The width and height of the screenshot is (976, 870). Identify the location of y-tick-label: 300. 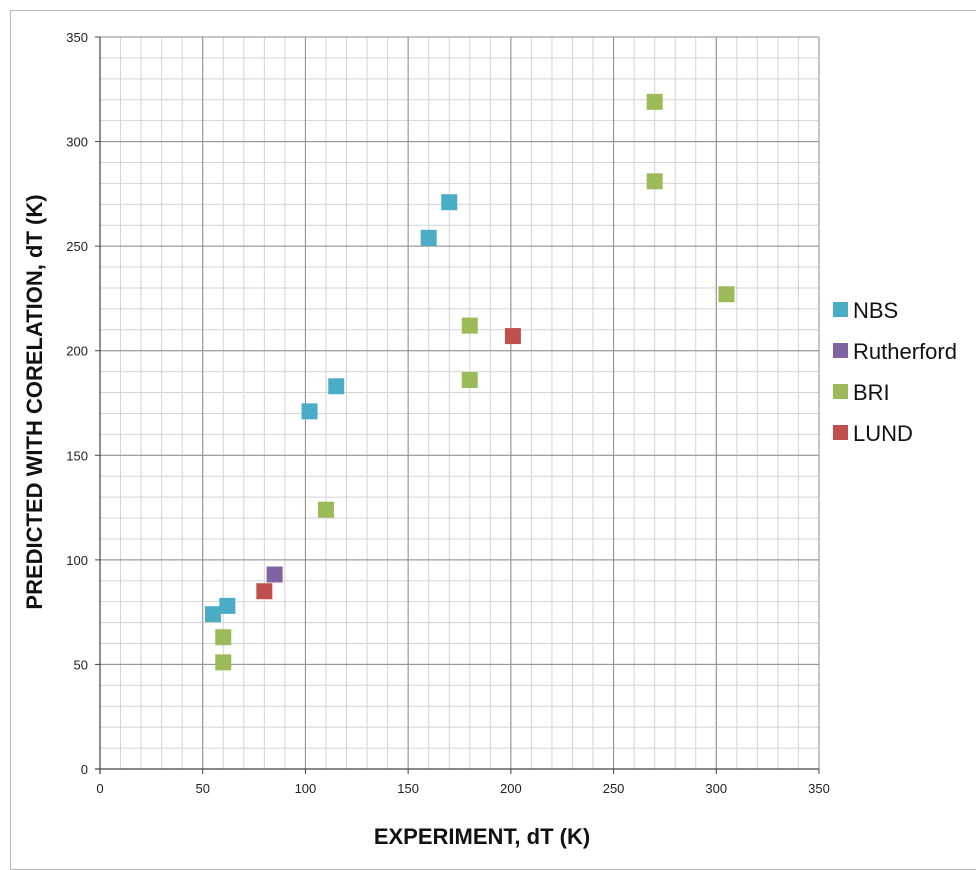
(77, 142).